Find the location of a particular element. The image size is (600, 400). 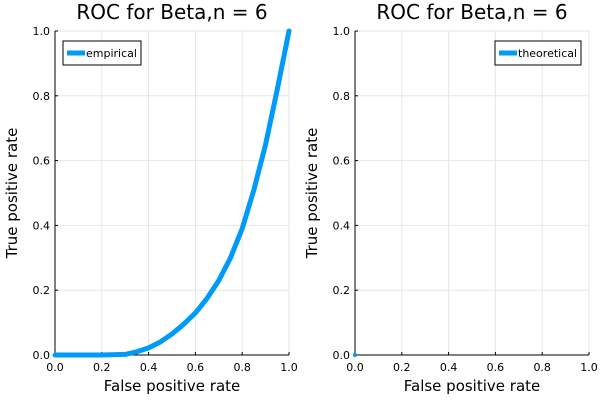

legend: theoretical is located at coordinates (538, 53).